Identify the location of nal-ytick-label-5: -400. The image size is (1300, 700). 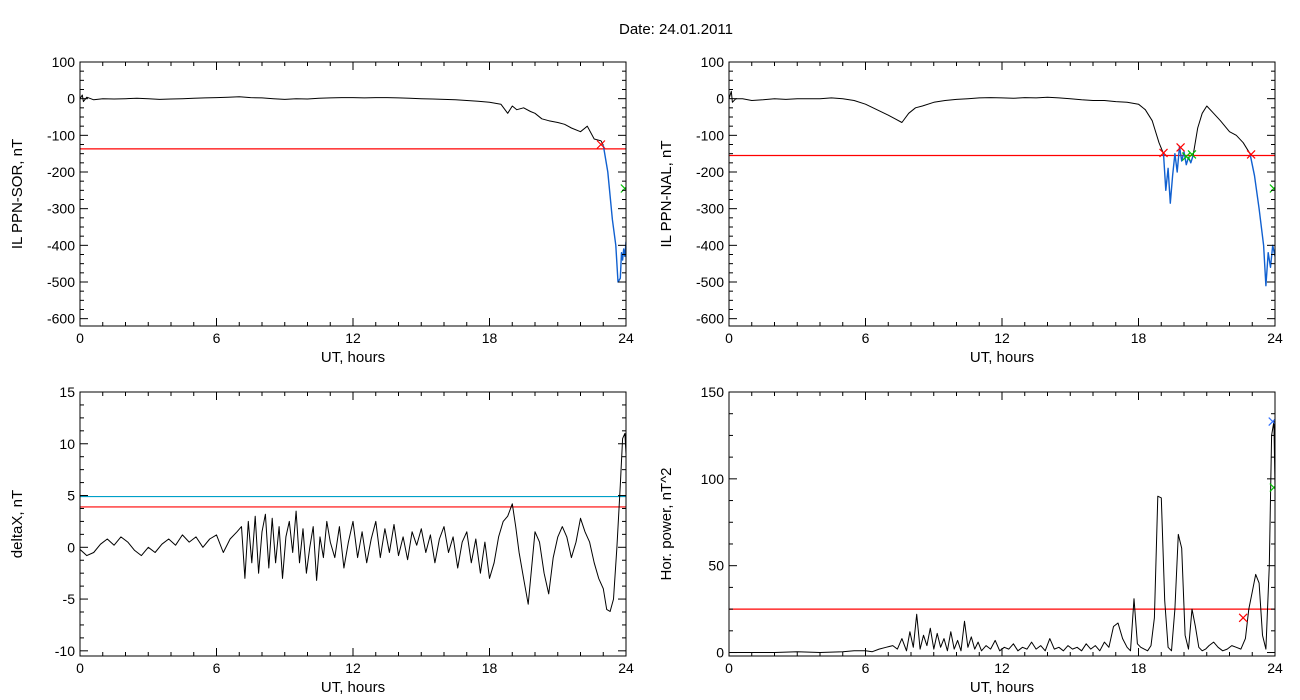
(710, 245).